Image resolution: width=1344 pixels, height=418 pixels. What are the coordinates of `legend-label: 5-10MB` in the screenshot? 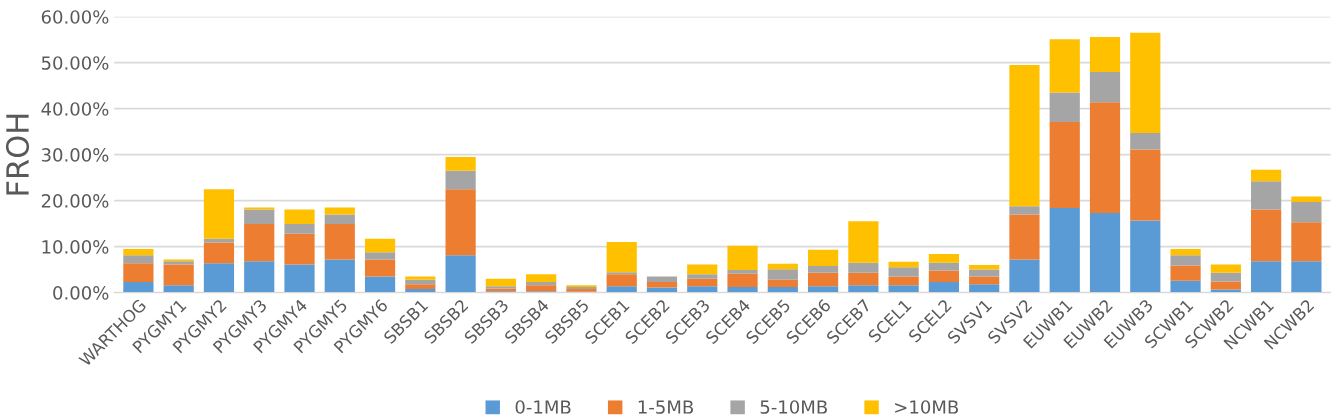 It's located at (793, 407).